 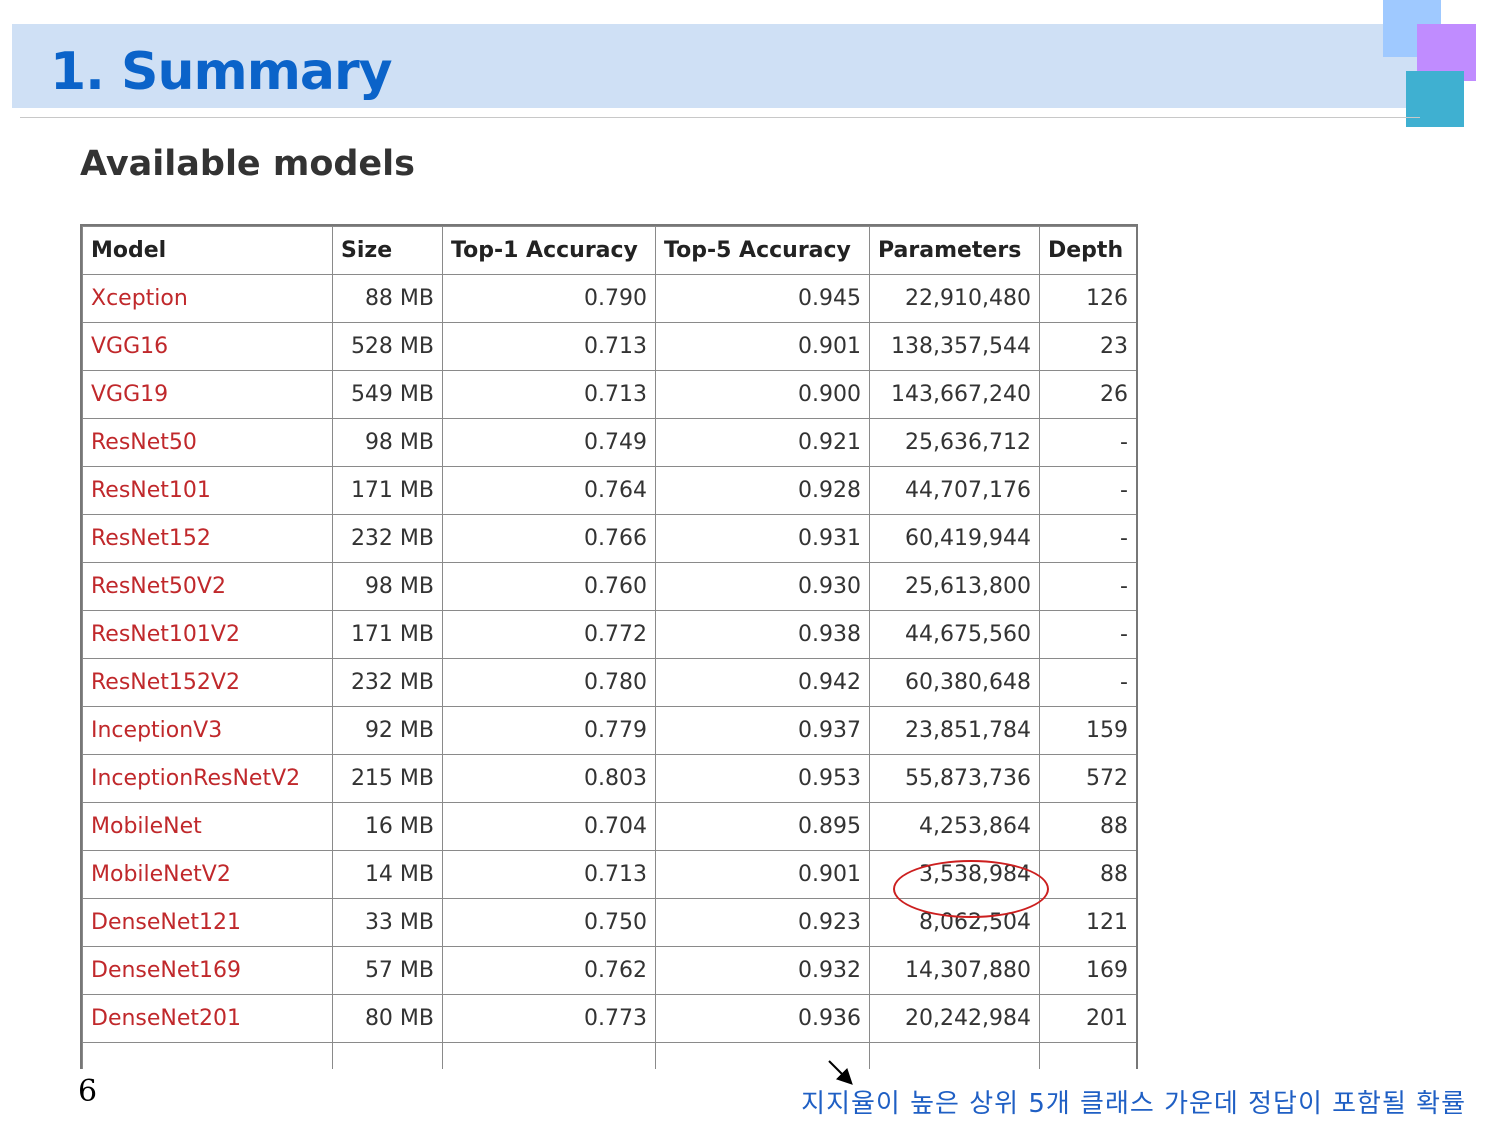 What do you see at coordinates (762, 778) in the screenshot?
I see `cell-top5: 0.953` at bounding box center [762, 778].